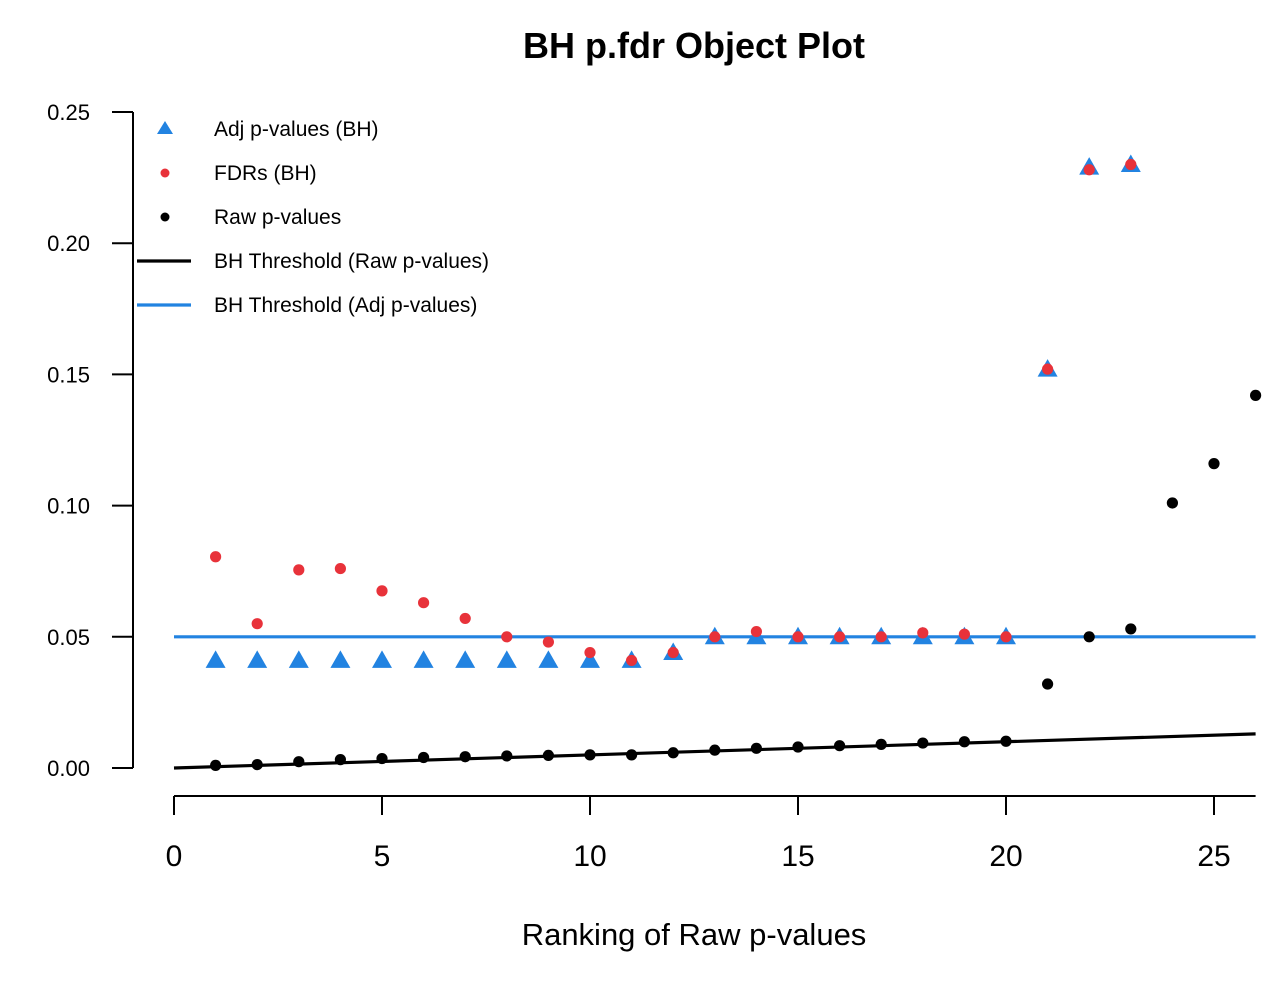 Image resolution: width=1284 pixels, height=982 pixels. Describe the element at coordinates (694, 45) in the screenshot. I see `chart-title: BH p.fdr Object Plot` at that location.